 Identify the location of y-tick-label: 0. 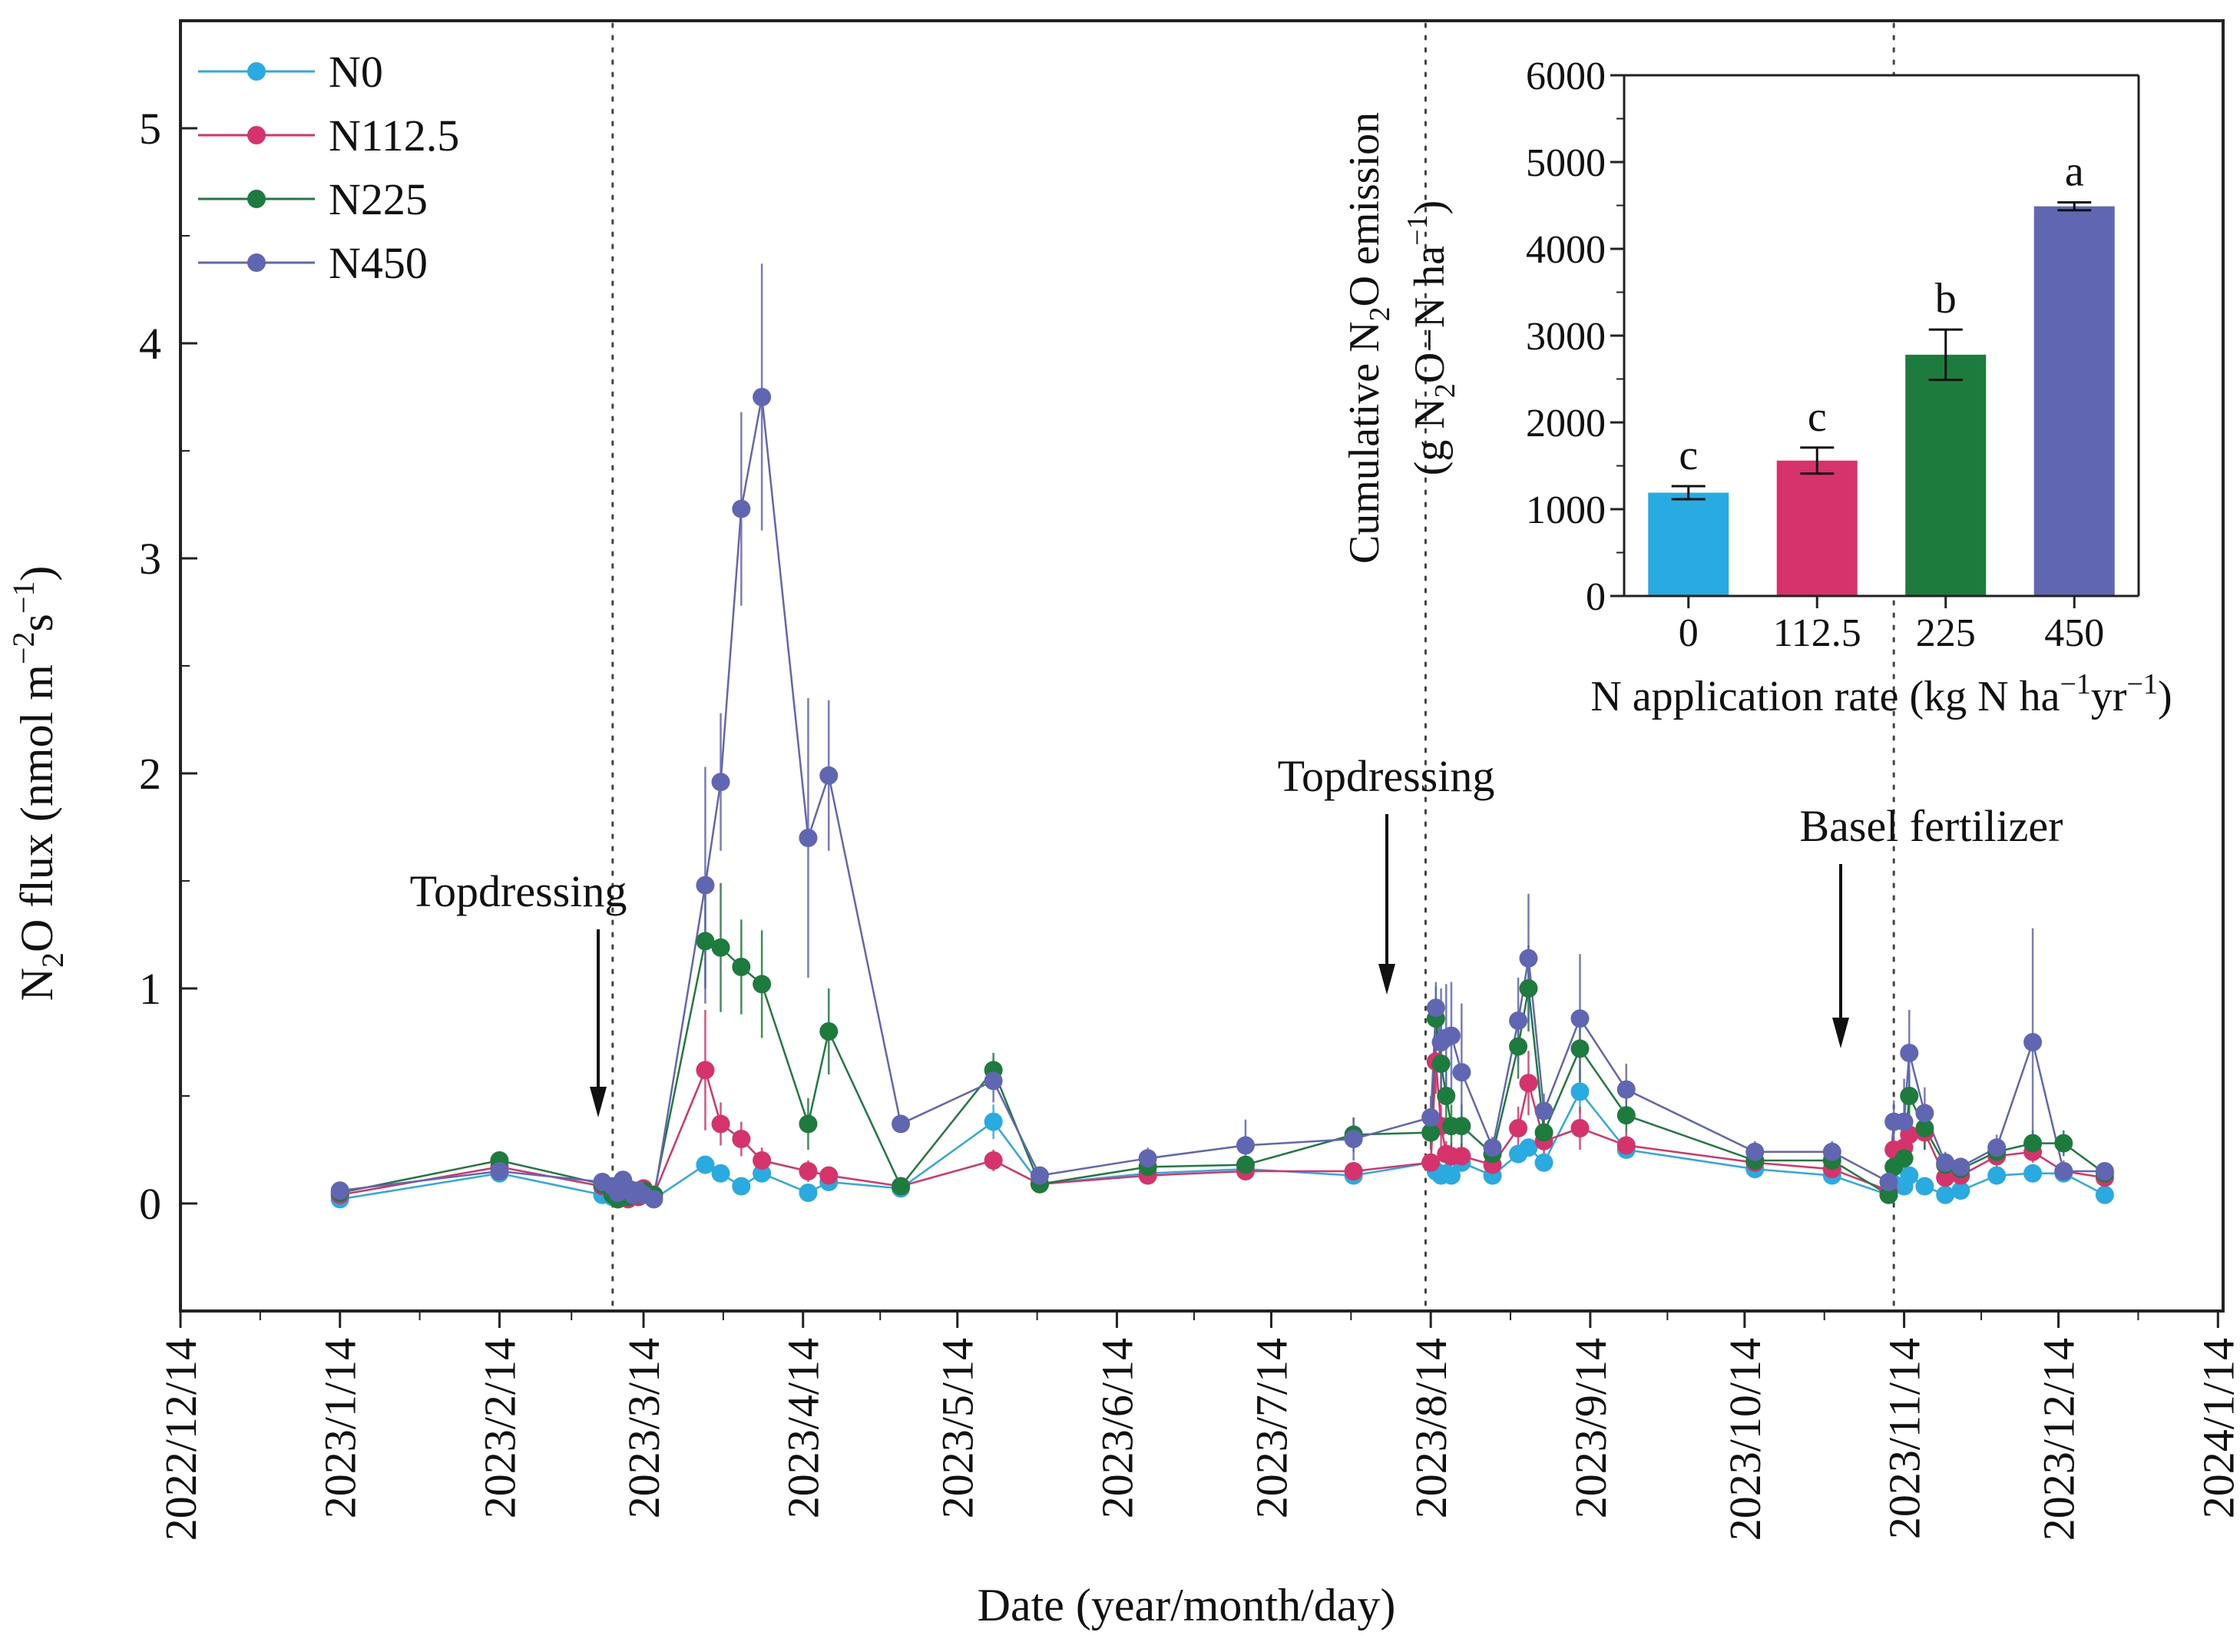
(150, 1204).